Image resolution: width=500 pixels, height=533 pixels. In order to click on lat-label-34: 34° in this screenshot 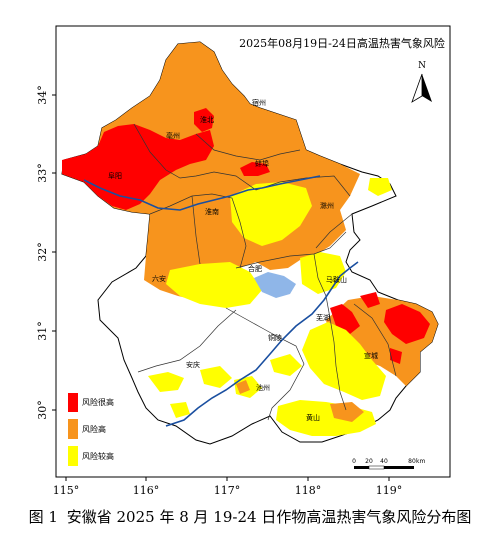, I will do `click(42, 95)`.